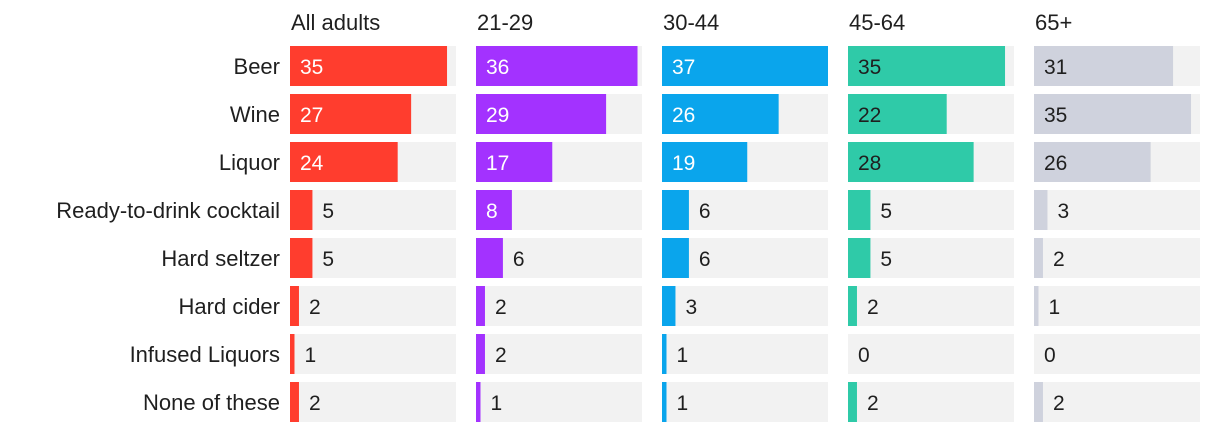  I want to click on series-header: 65+, so click(1053, 22).